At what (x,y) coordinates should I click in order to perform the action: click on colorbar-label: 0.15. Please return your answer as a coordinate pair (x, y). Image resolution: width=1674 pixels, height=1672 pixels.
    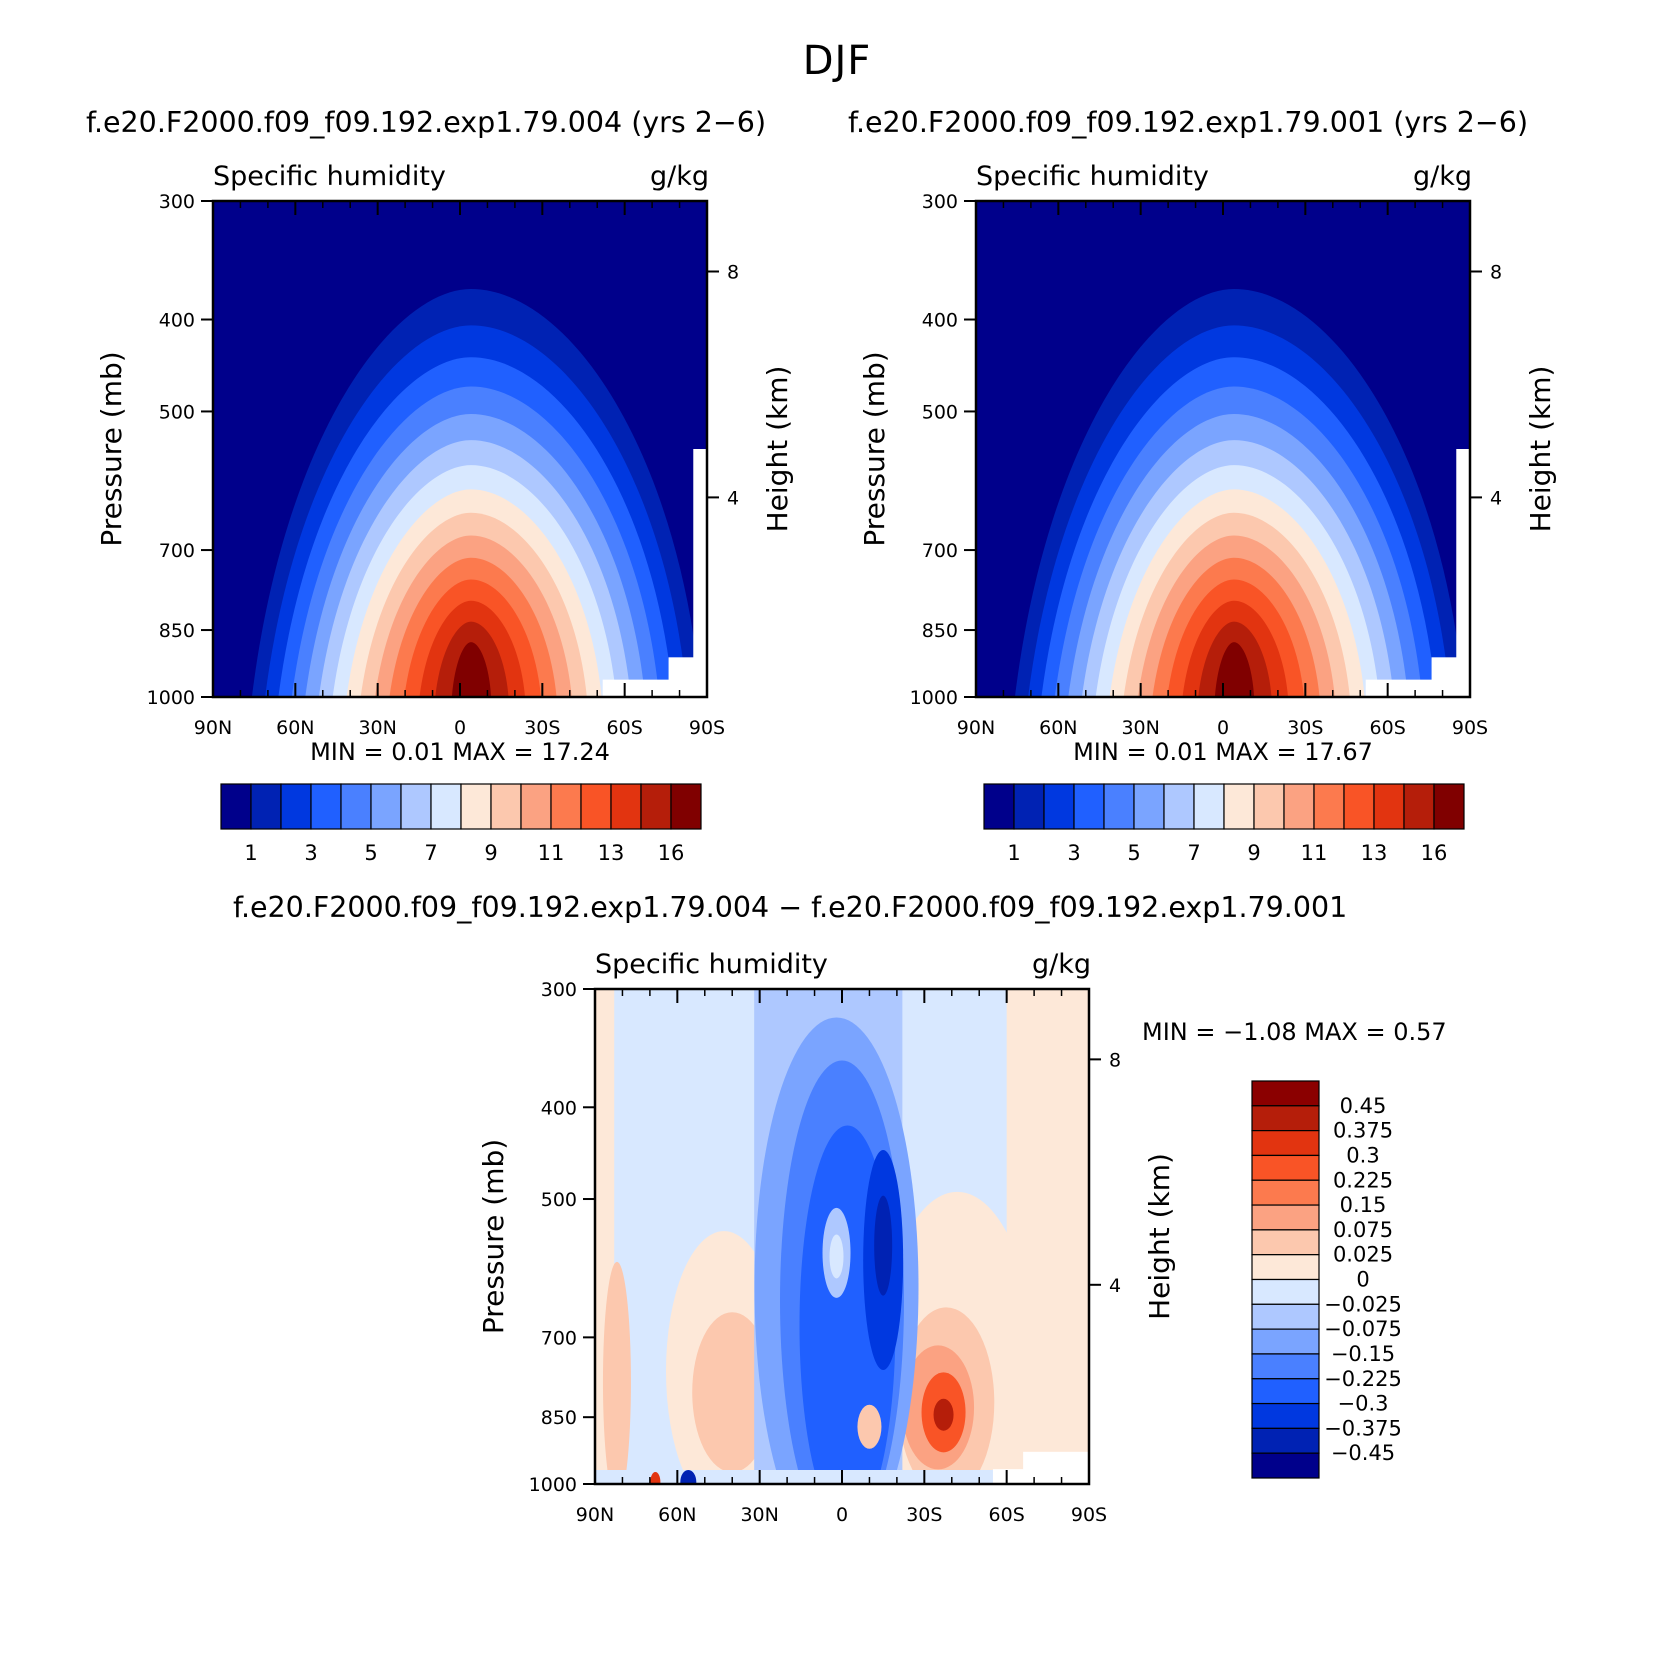
    Looking at the image, I should click on (1363, 1205).